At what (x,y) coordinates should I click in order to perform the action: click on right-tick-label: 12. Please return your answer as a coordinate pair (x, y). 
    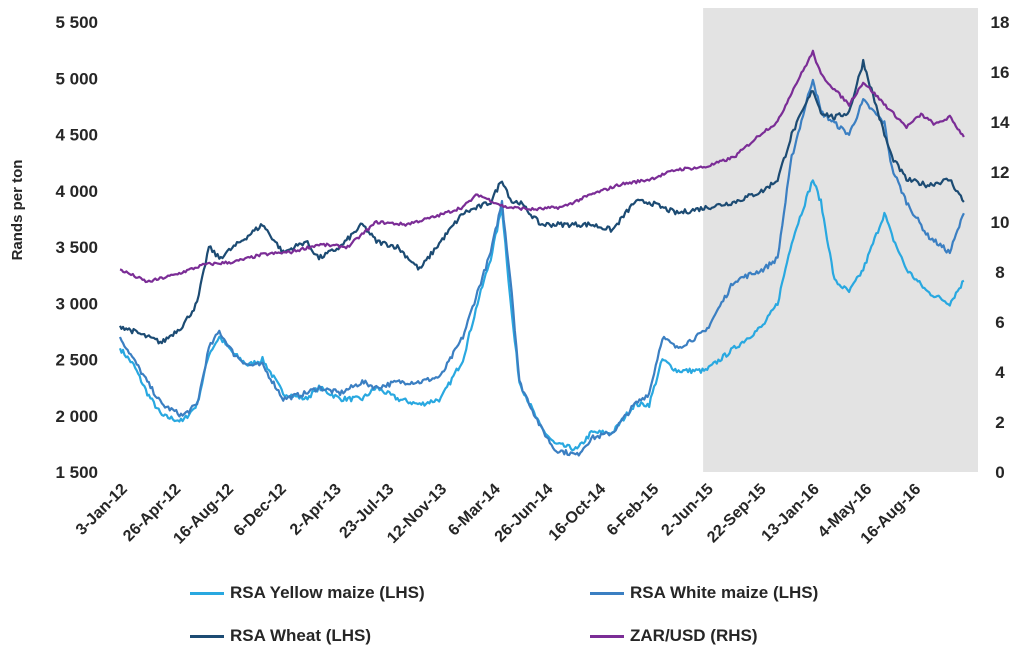
    Looking at the image, I should click on (1000, 172).